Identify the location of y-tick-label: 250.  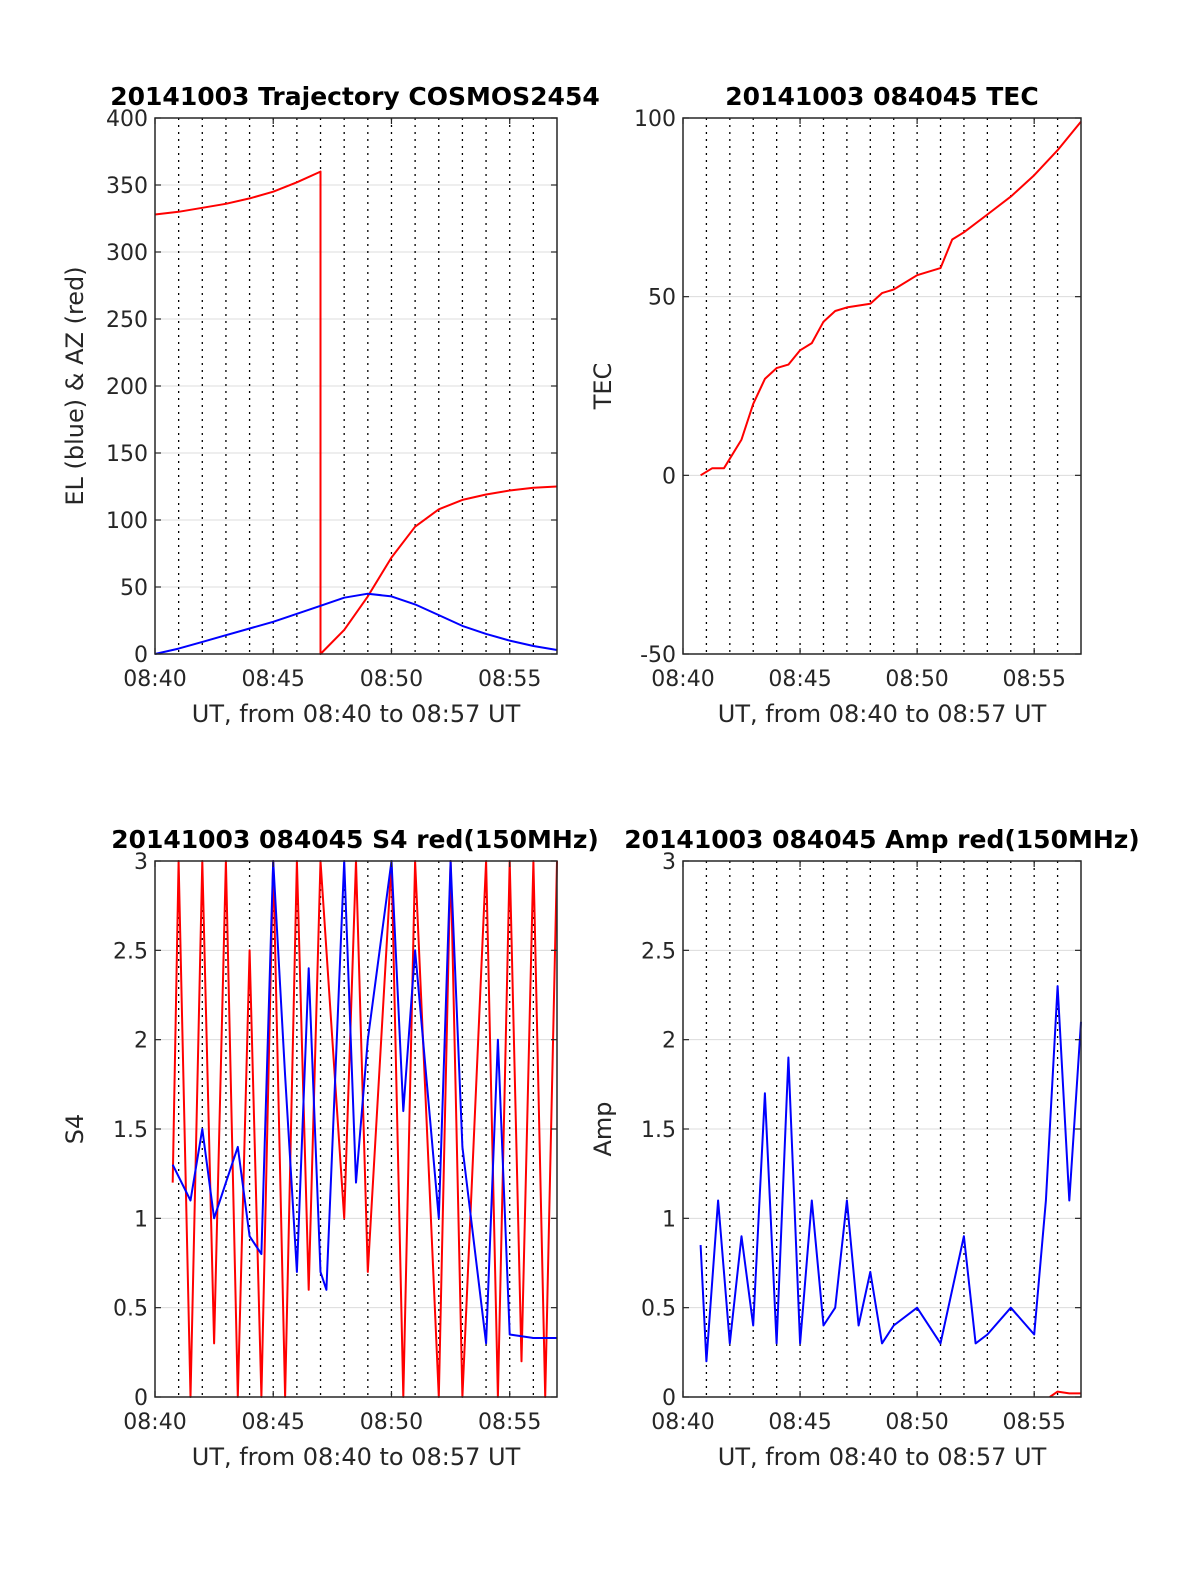
(127, 320).